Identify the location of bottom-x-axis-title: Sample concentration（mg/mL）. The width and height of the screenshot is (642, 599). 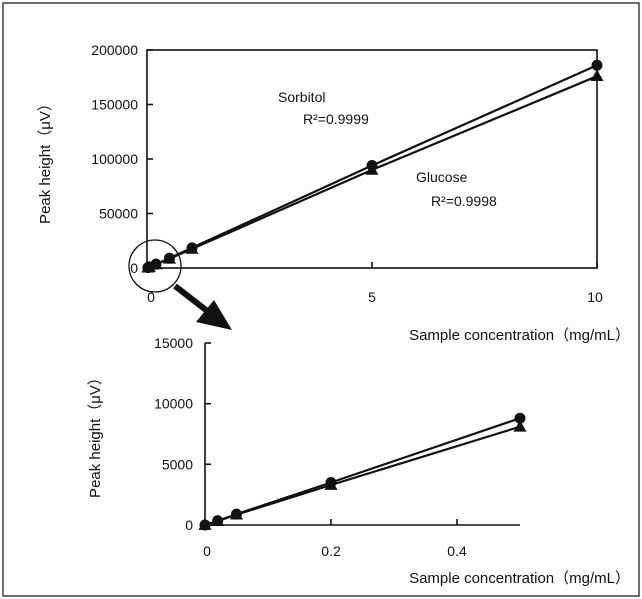
(519, 578).